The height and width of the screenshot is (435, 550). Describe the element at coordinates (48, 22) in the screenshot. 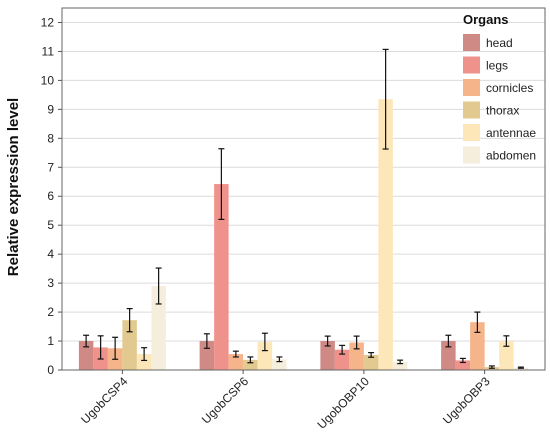

I see `y-tick-label: 12` at that location.